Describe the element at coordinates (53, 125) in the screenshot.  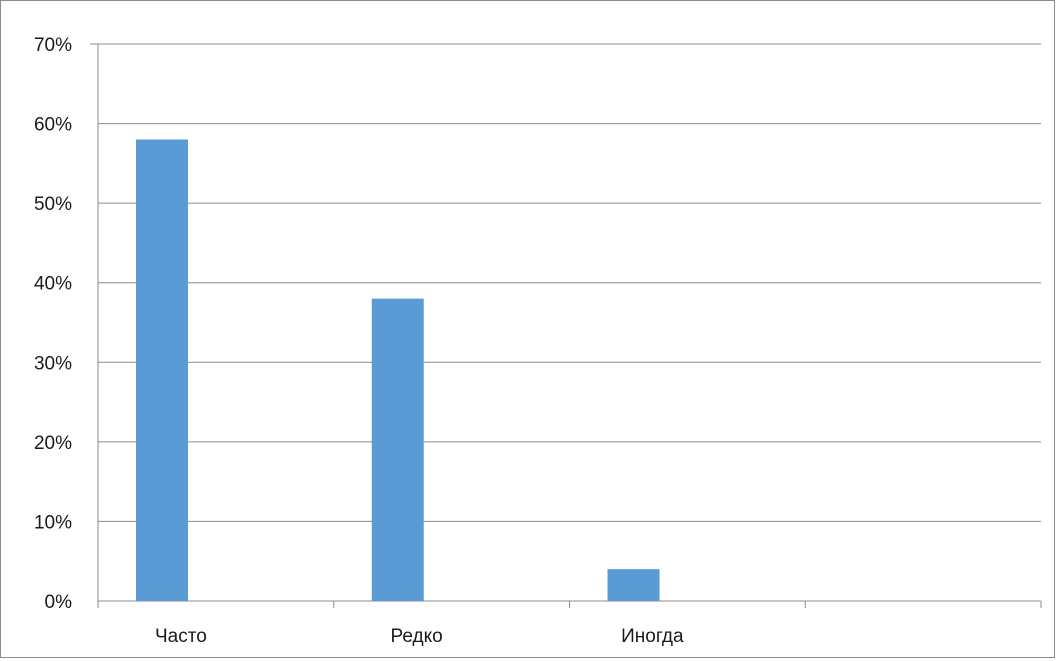
I see `y-tick-label: 60%` at that location.